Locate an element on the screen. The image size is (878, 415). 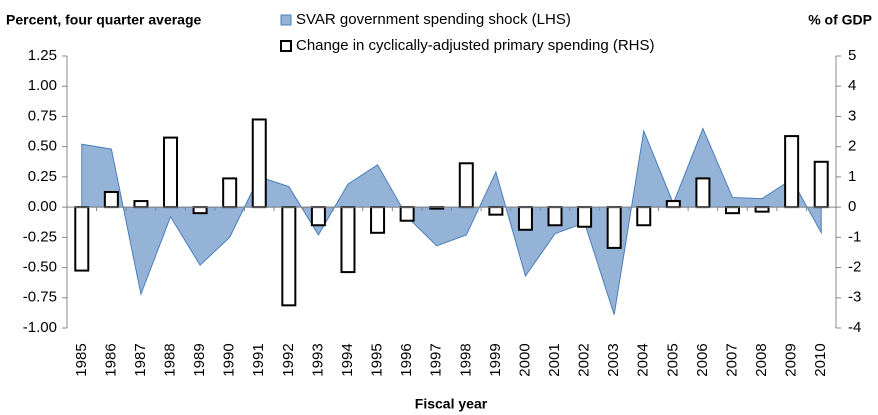
y-tick-label: 0.00 is located at coordinates (42, 206).